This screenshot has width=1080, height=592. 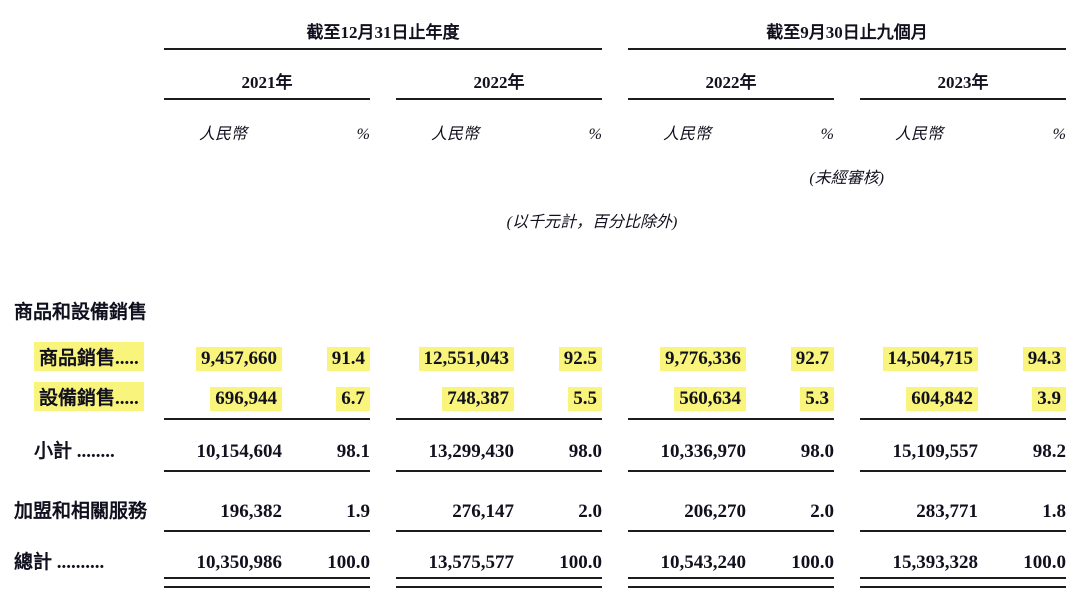 I want to click on unaudited-note: (未經審核), so click(x=846, y=178).